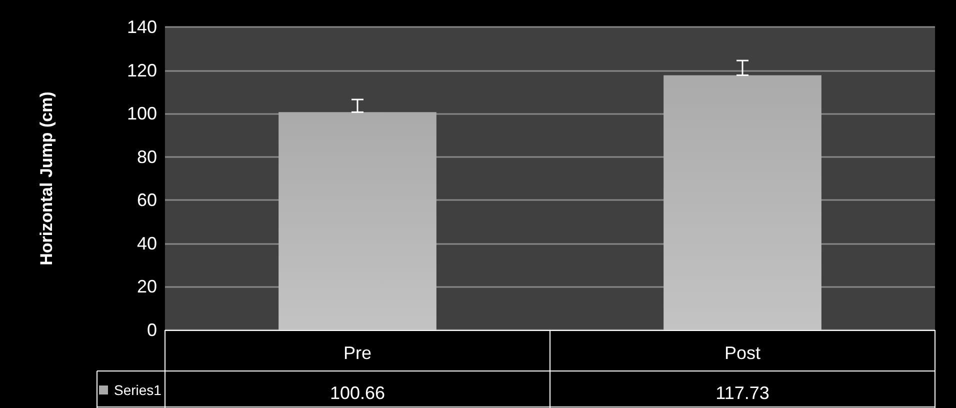  I want to click on y-tick-label: 40, so click(146, 243).